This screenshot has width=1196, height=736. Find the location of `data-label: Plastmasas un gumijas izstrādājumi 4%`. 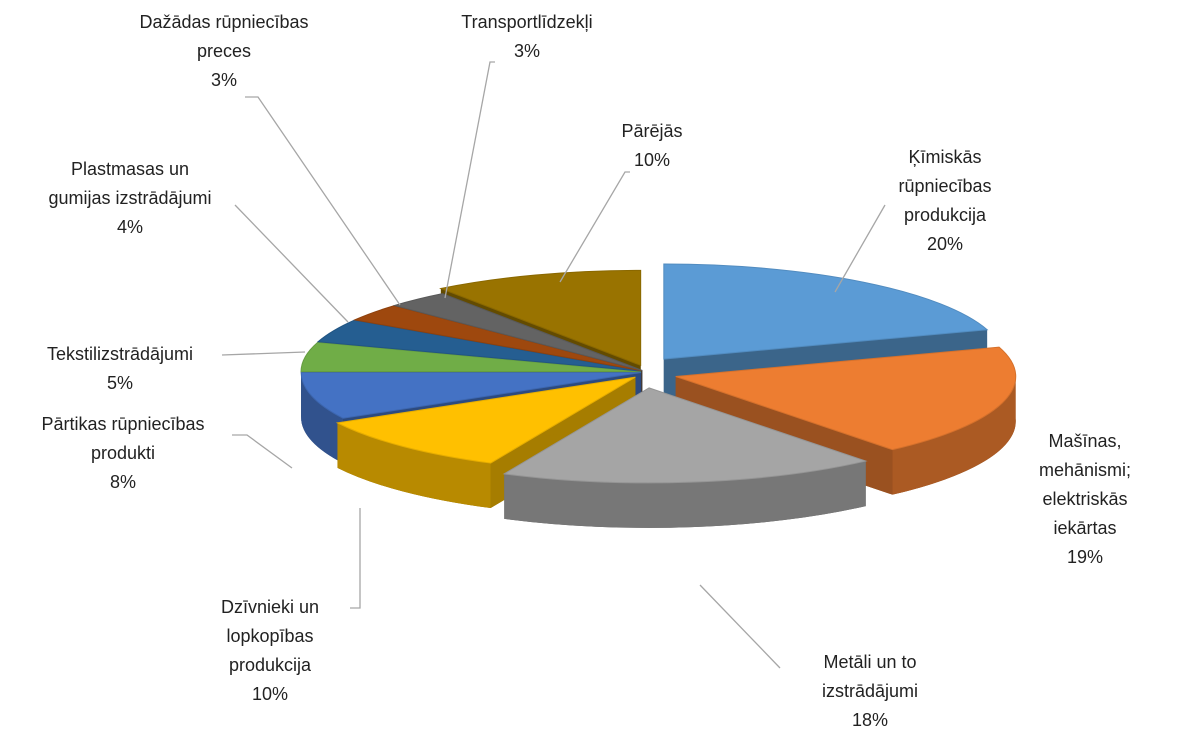

data-label: Plastmasas un gumijas izstrādājumi 4% is located at coordinates (129, 198).